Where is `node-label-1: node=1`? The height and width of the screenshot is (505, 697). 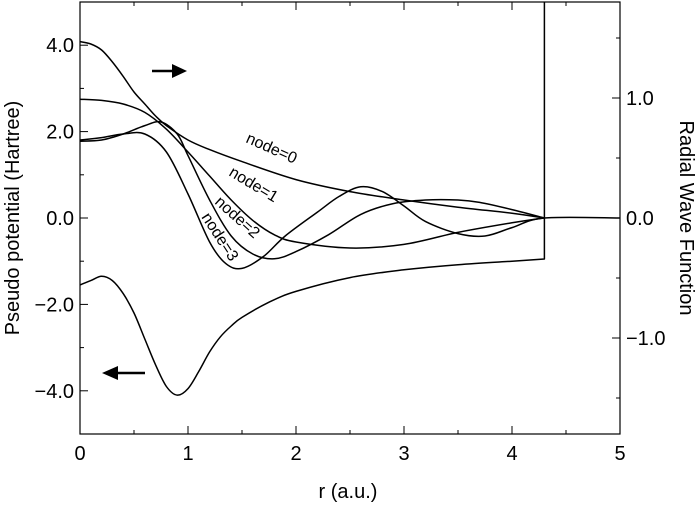
node-label-1: node=1 is located at coordinates (253, 185).